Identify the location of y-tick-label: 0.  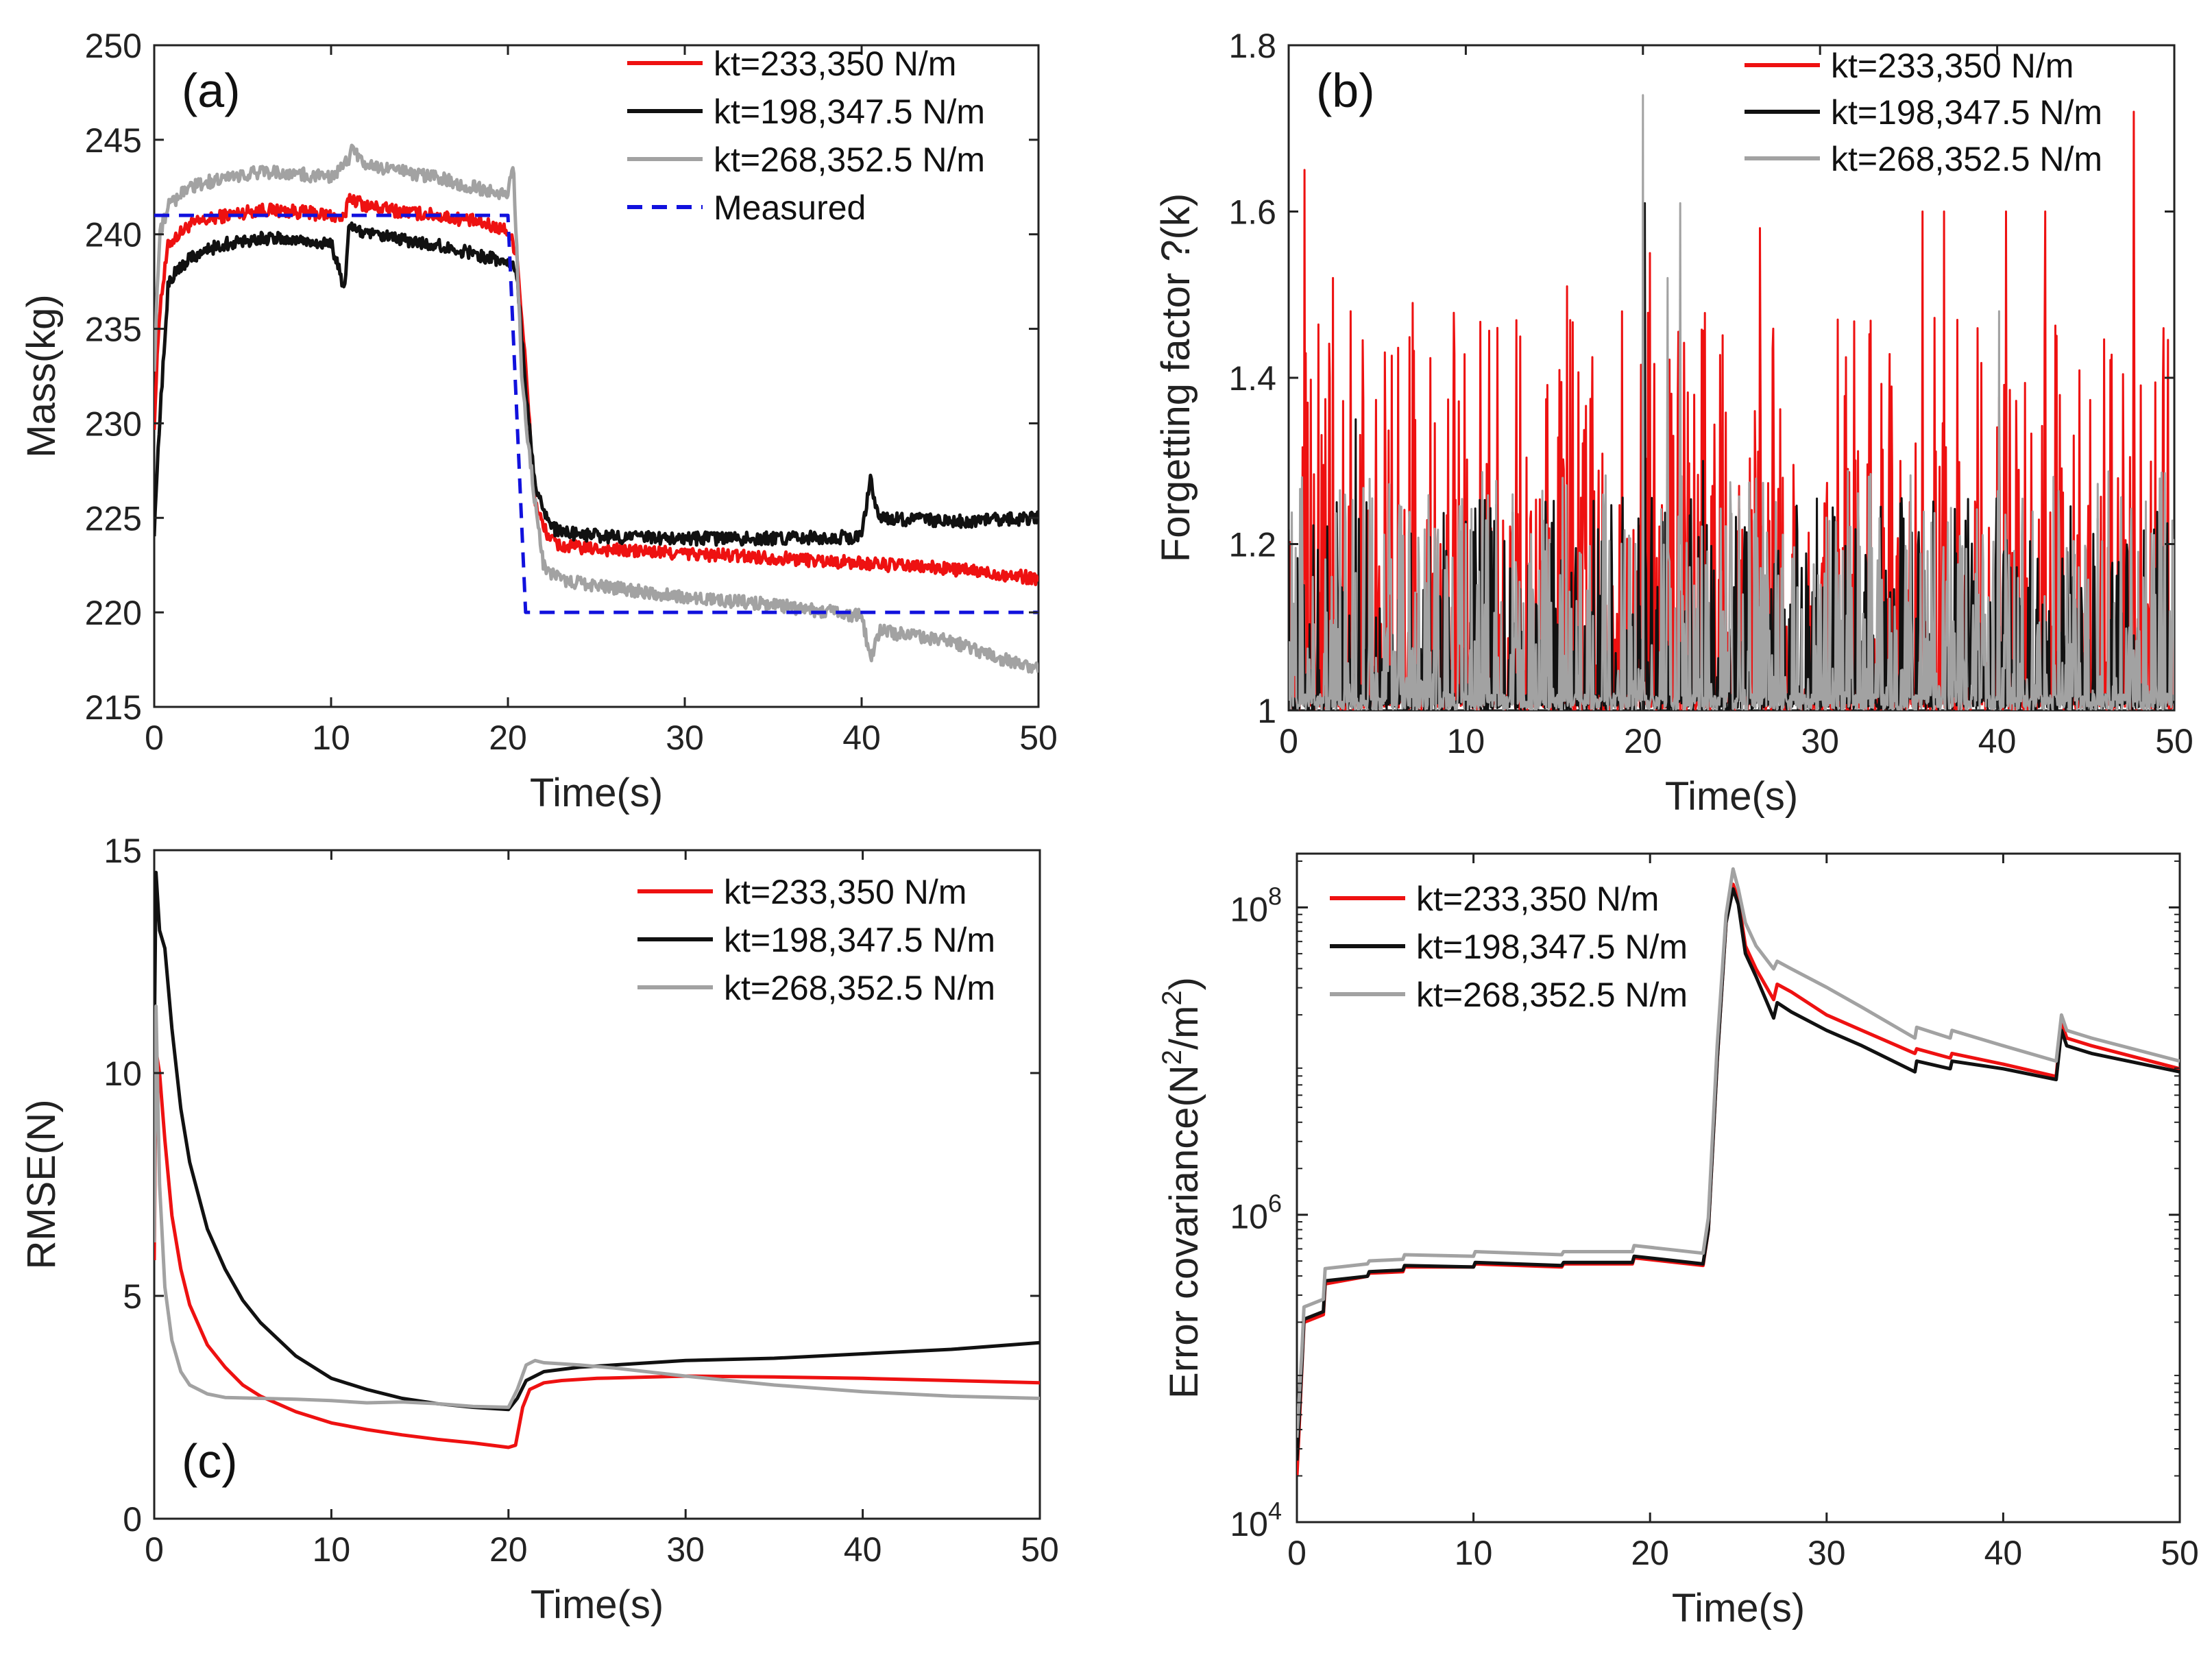
(132, 1520).